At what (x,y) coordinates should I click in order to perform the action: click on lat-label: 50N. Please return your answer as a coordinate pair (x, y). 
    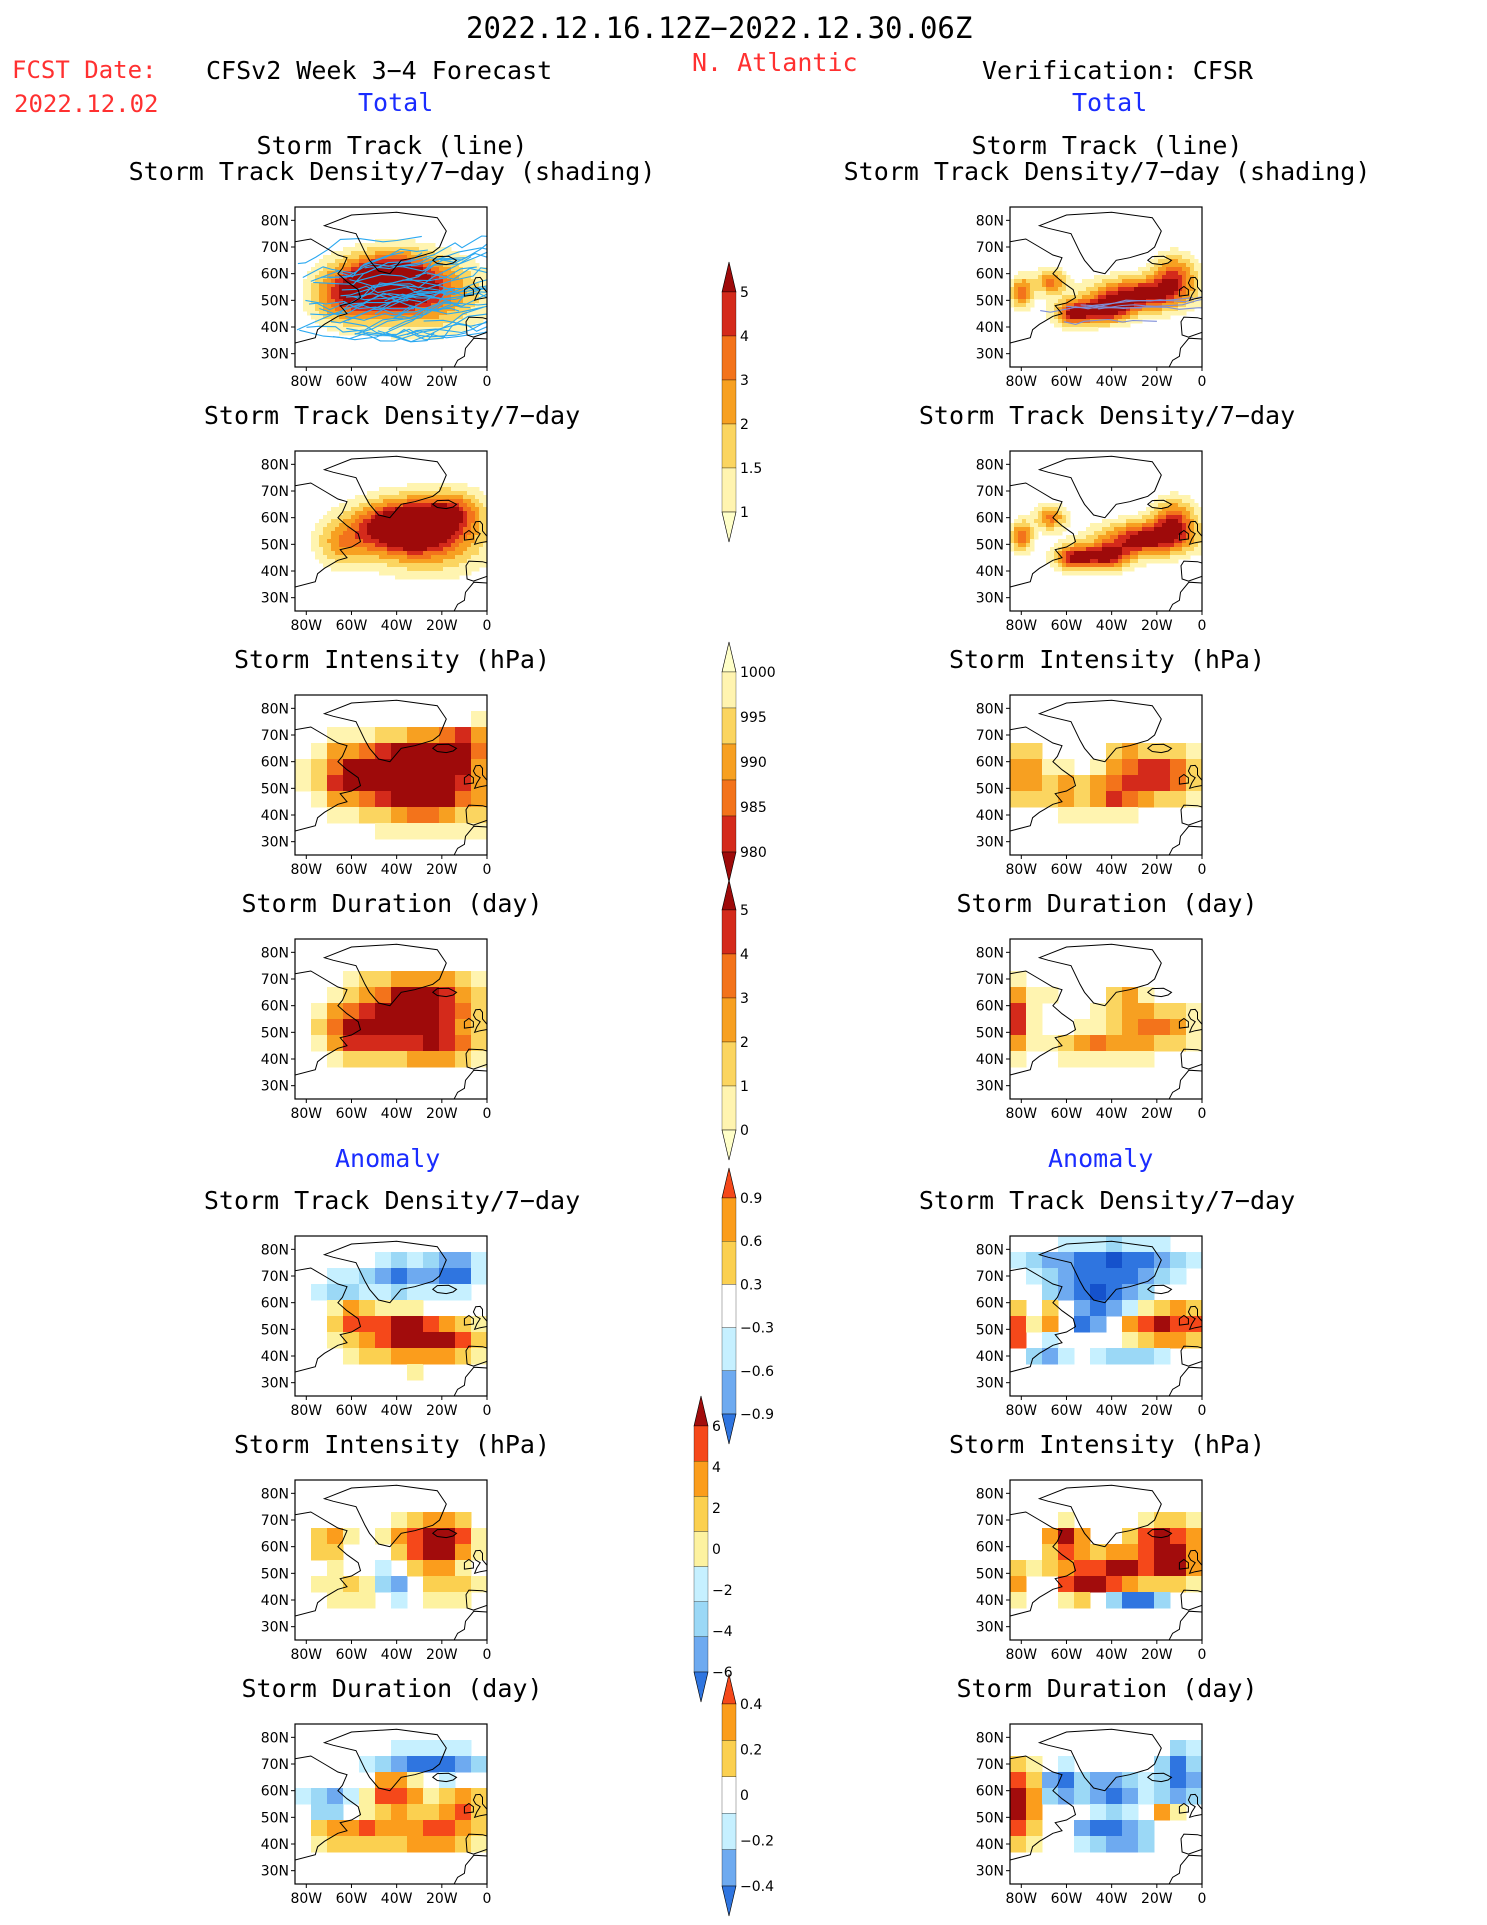
    Looking at the image, I should click on (275, 545).